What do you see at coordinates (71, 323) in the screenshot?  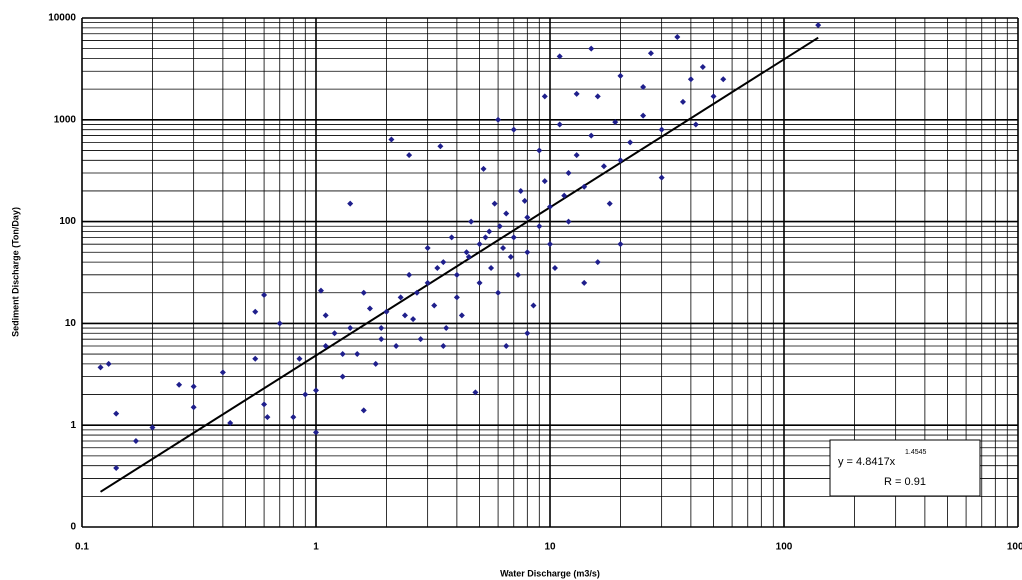 I see `y-tick-label: 10` at bounding box center [71, 323].